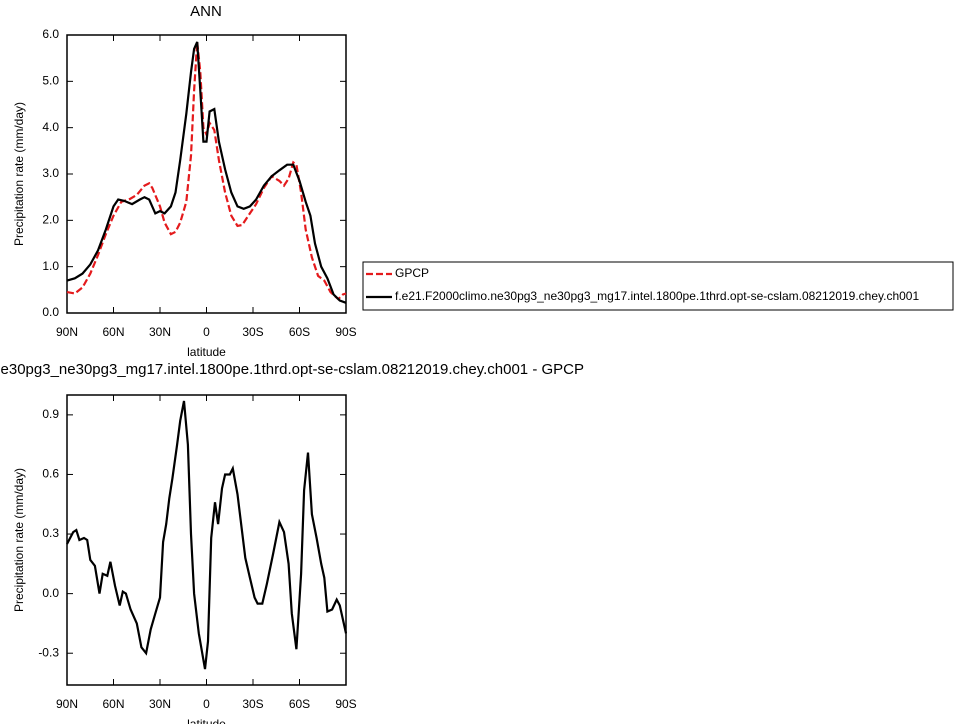 The image size is (960, 724). I want to click on y-tick-label: 0.6, so click(50, 474).